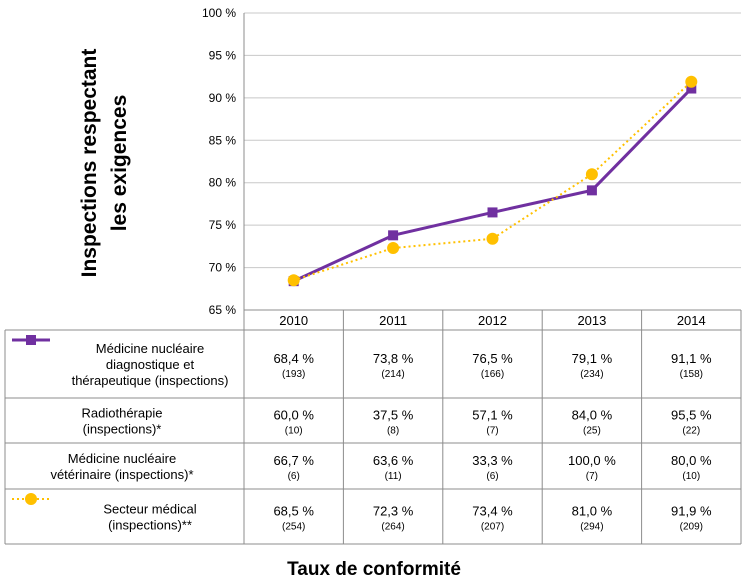  What do you see at coordinates (392, 374) in the screenshot?
I see `table-count: (214)` at bounding box center [392, 374].